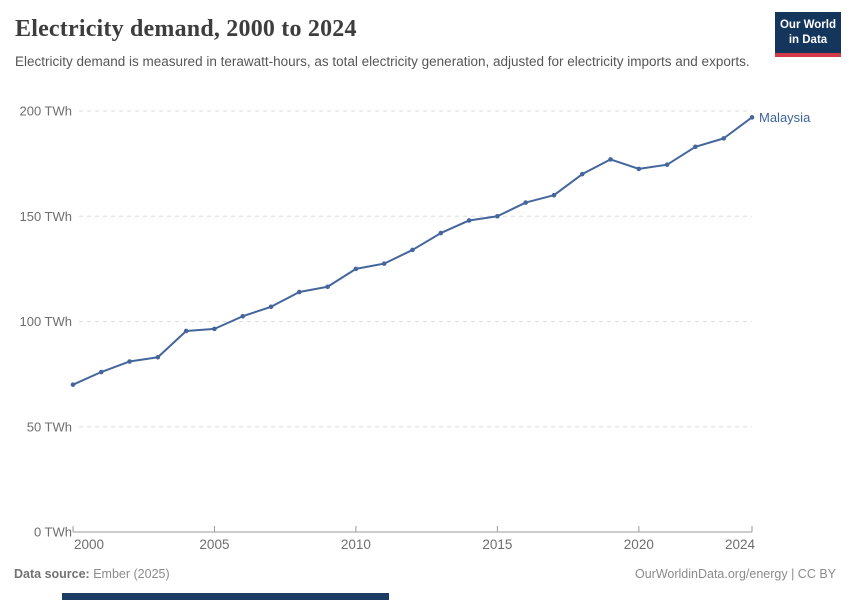 The height and width of the screenshot is (600, 850). Describe the element at coordinates (52, 574) in the screenshot. I see `data-source-label: Data source:` at that location.